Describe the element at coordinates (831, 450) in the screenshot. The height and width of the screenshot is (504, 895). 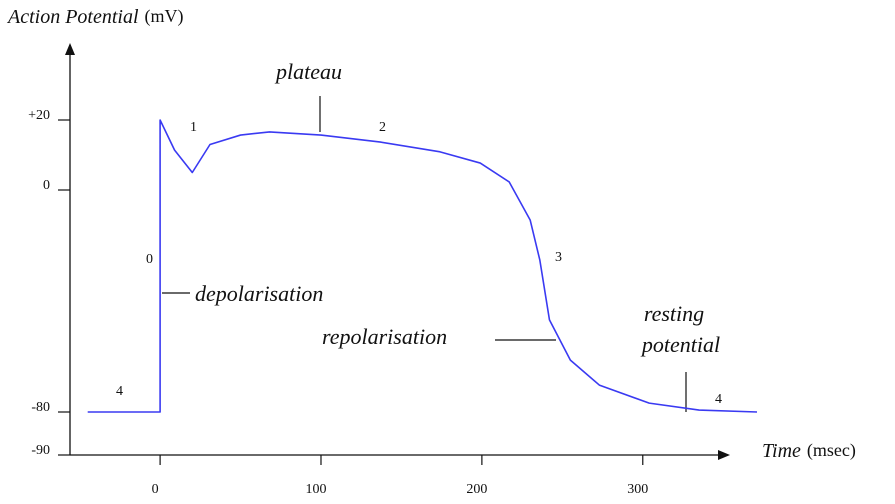
I see `x-unit: (msec)` at that location.